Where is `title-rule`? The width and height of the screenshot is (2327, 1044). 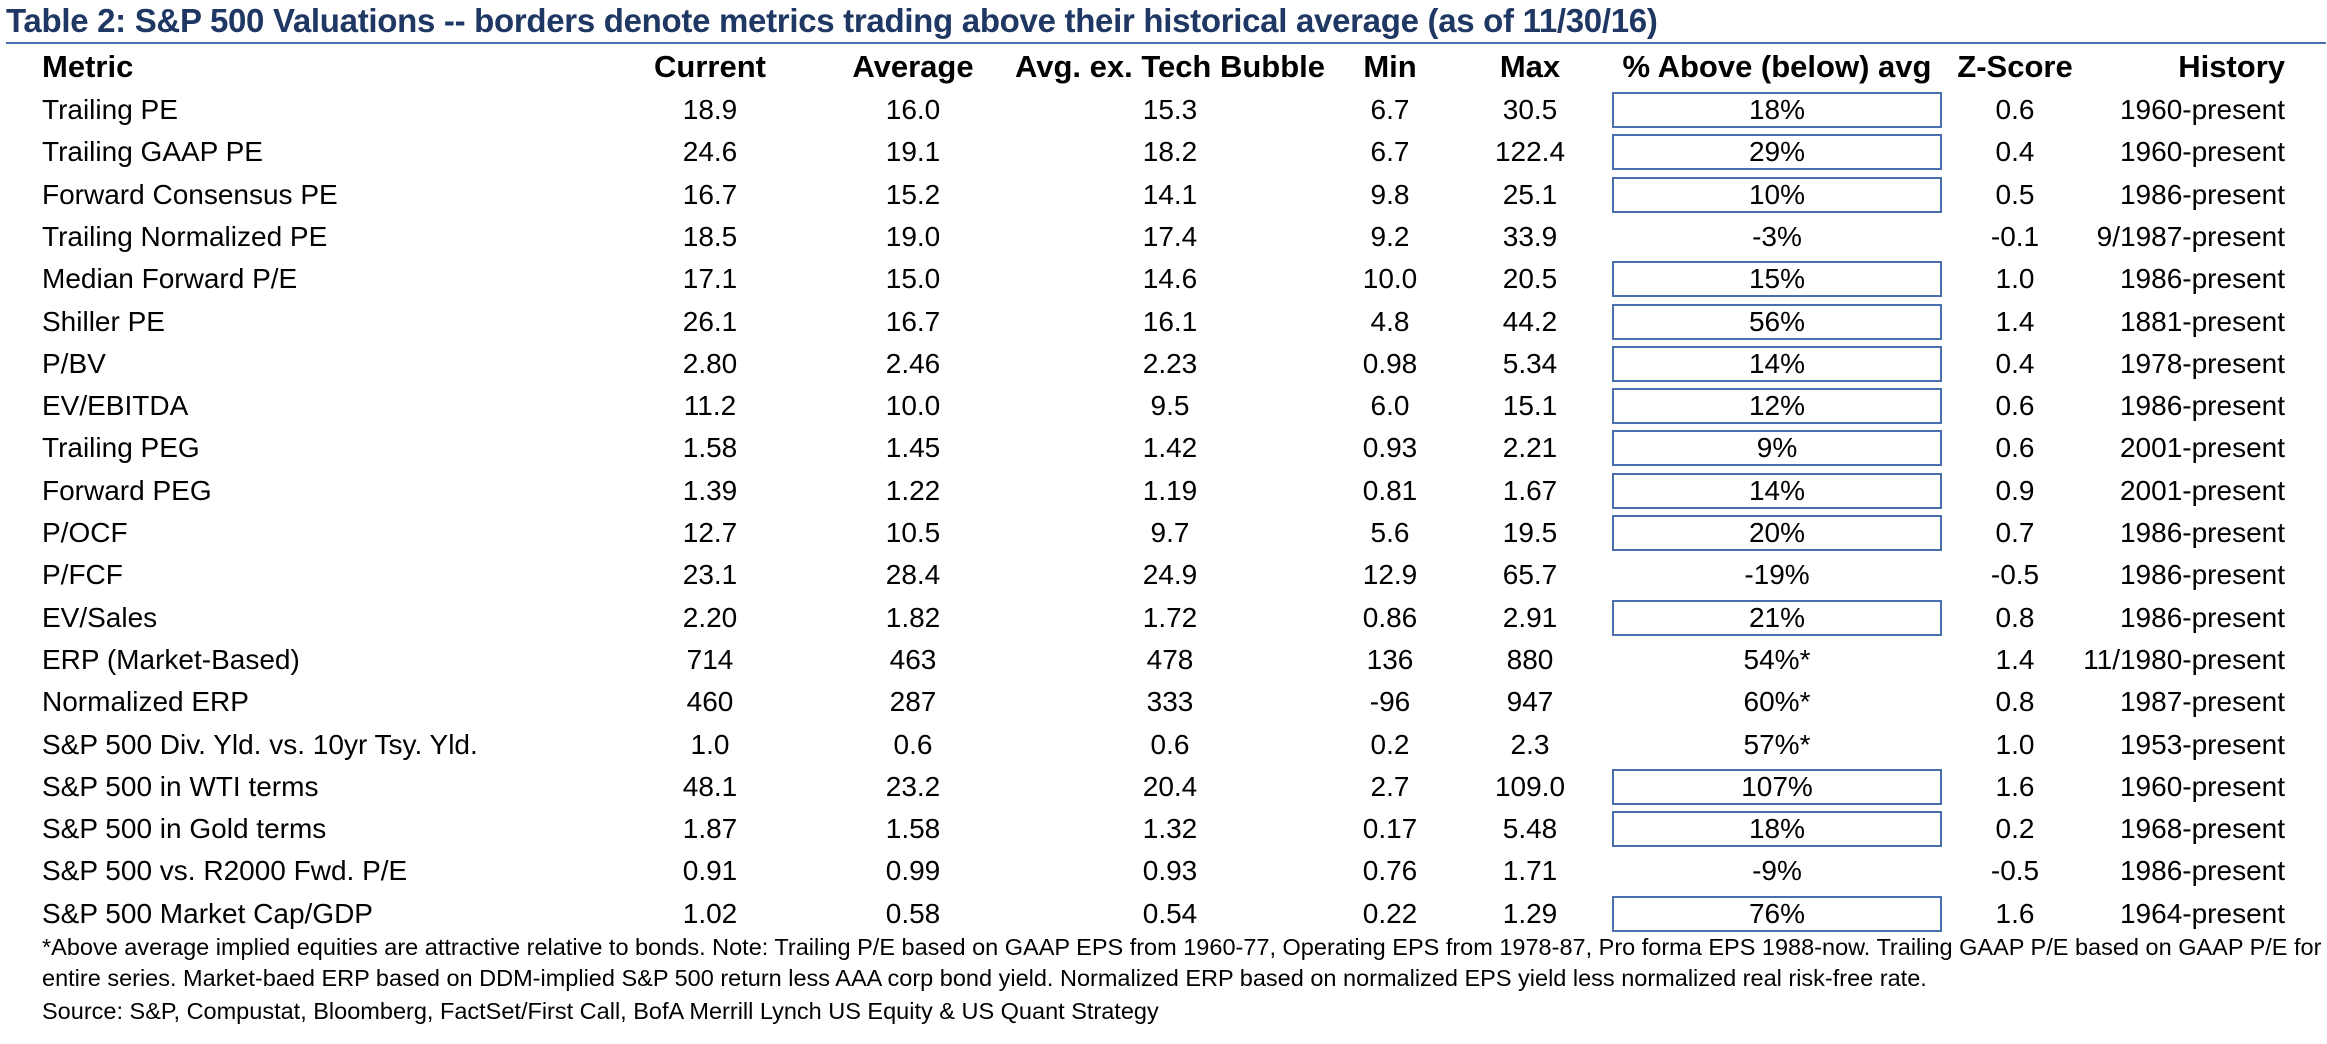
title-rule is located at coordinates (1166, 43).